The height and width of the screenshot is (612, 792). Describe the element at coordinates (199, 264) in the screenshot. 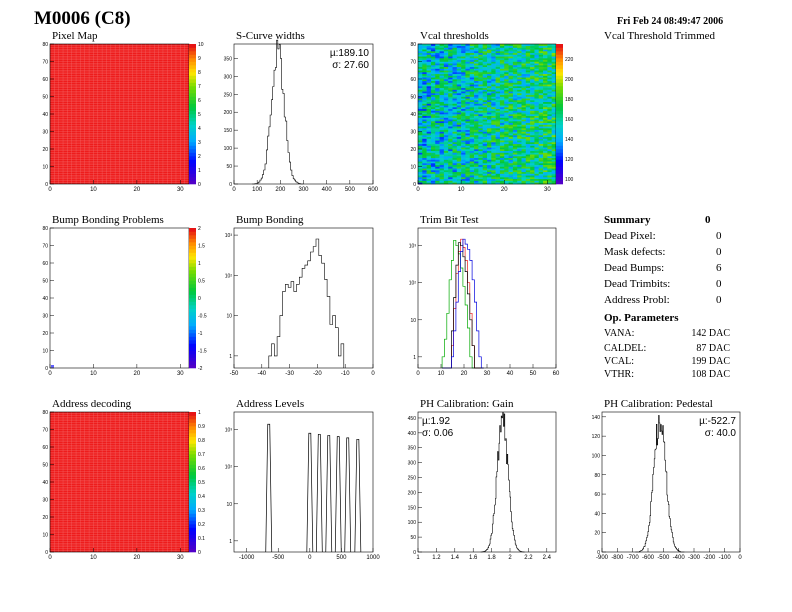

I see `color-scale-label: 1` at that location.